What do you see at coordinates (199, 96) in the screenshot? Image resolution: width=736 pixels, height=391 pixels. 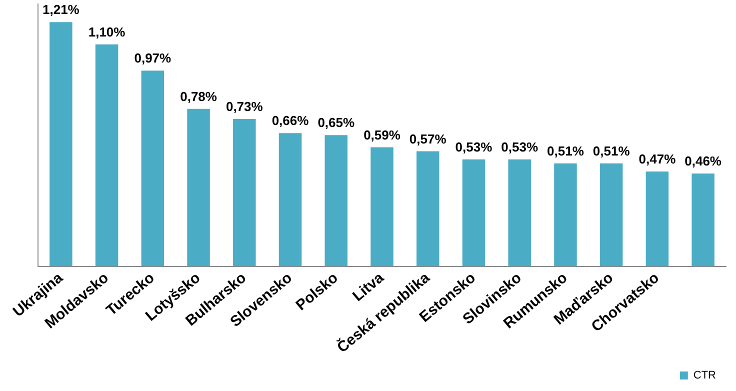 I see `data-label: 0,78%` at bounding box center [199, 96].